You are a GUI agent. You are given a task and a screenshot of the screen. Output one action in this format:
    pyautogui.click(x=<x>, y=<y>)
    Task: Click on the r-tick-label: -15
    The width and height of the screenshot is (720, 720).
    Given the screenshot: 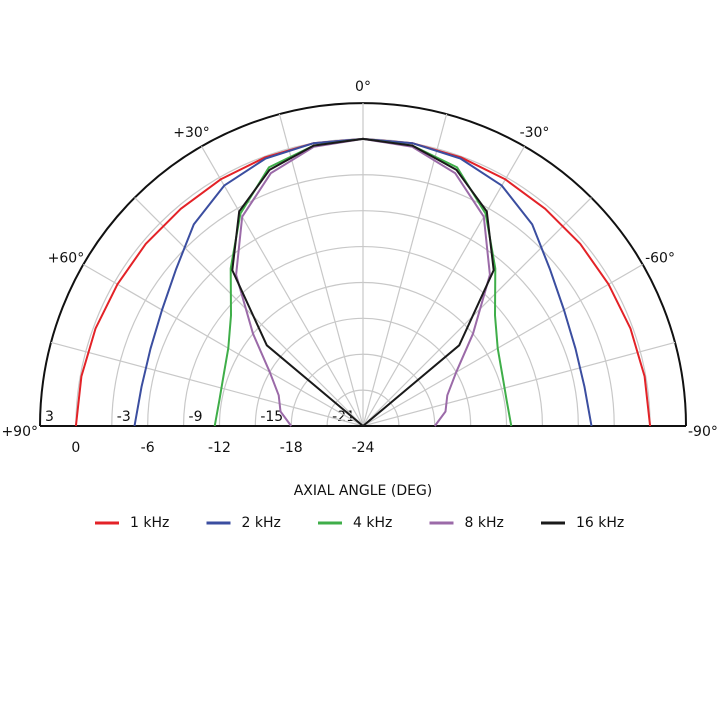 What is the action you would take?
    pyautogui.click(x=271, y=417)
    